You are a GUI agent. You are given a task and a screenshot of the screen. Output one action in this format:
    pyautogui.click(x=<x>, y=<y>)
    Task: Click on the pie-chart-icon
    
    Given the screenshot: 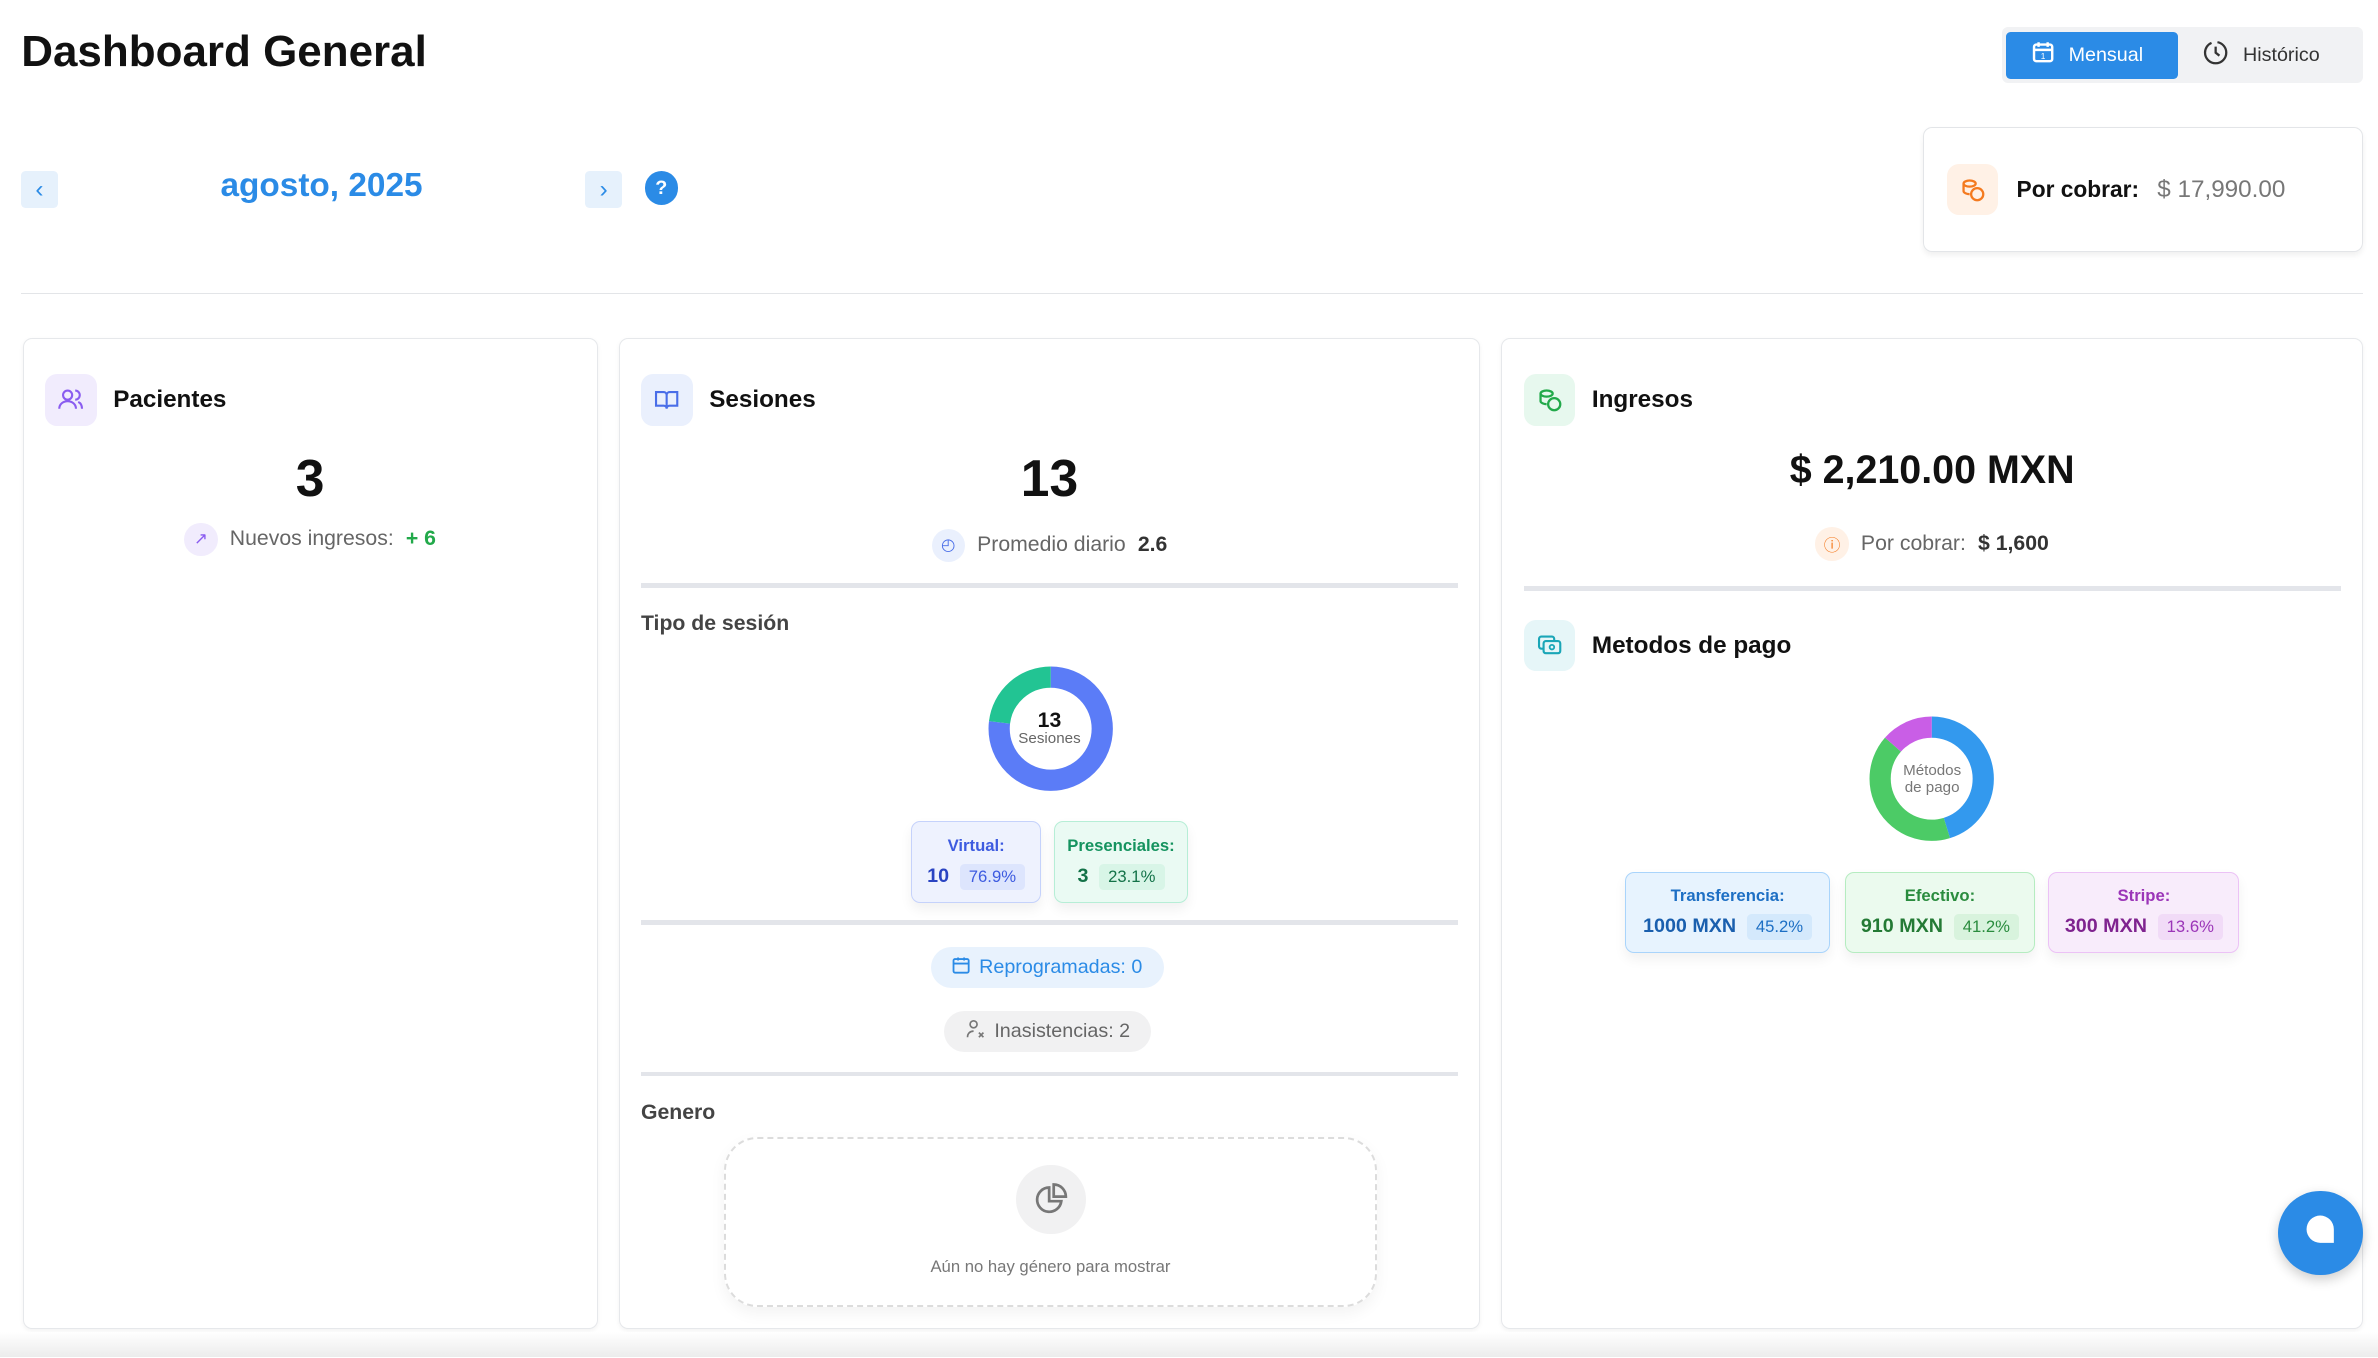 What is the action you would take?
    pyautogui.click(x=1051, y=1199)
    